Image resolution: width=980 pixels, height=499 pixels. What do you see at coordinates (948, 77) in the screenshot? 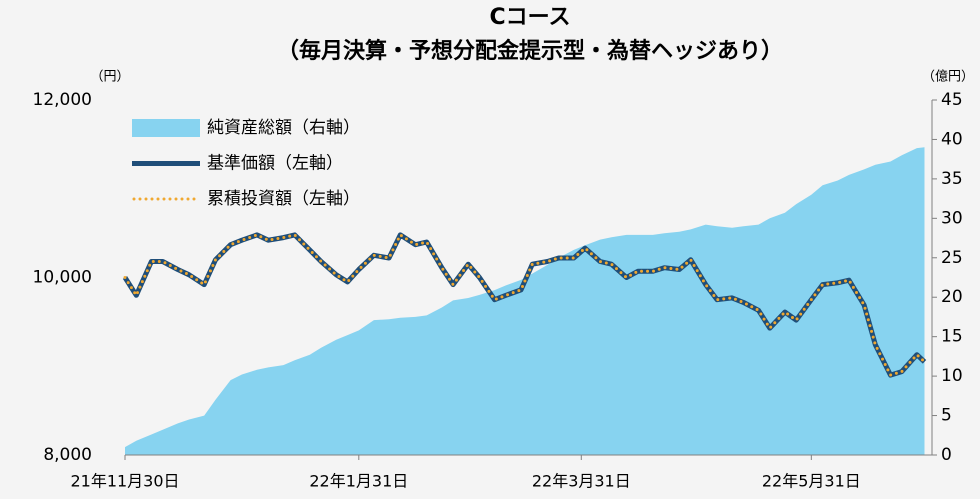
I see `y2-unit: （億円）` at bounding box center [948, 77].